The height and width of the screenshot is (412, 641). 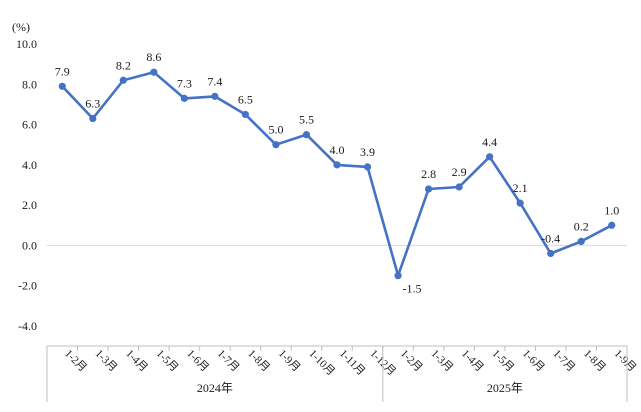 What do you see at coordinates (27, 286) in the screenshot?
I see `y-tick-label: -2.0` at bounding box center [27, 286].